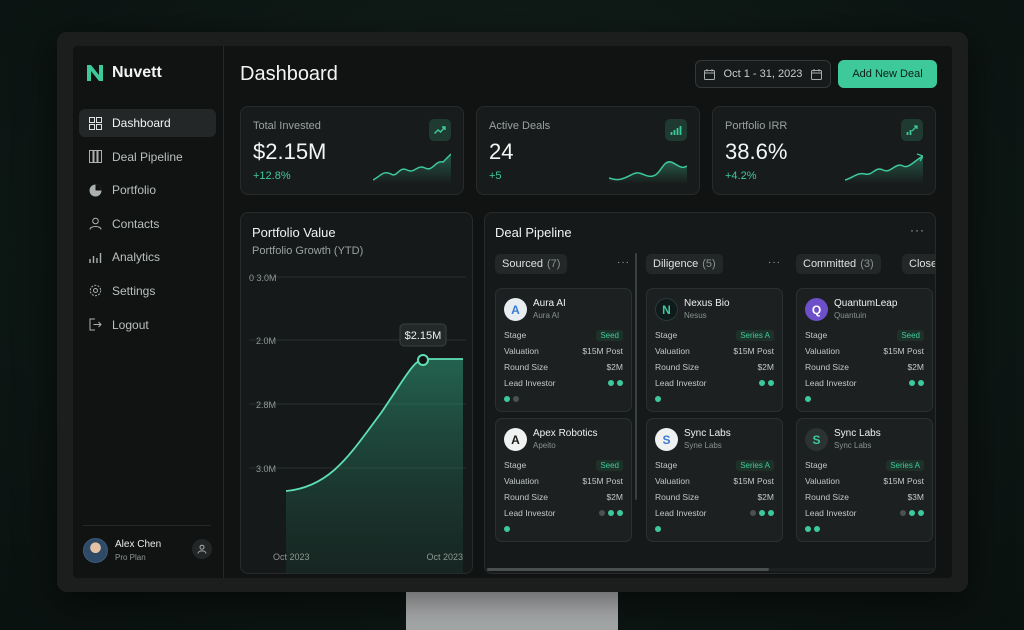  What do you see at coordinates (147, 157) in the screenshot?
I see `sidebar-item-deal-pipeline: Deal Pipeline` at bounding box center [147, 157].